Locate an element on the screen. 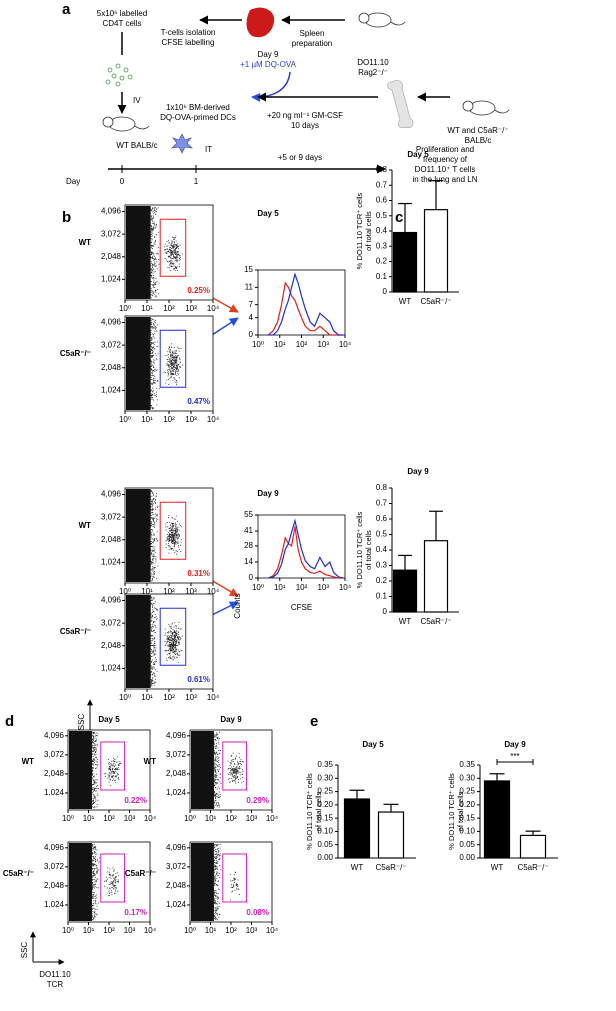  y-tick-label: 0.8 is located at coordinates (382, 169).